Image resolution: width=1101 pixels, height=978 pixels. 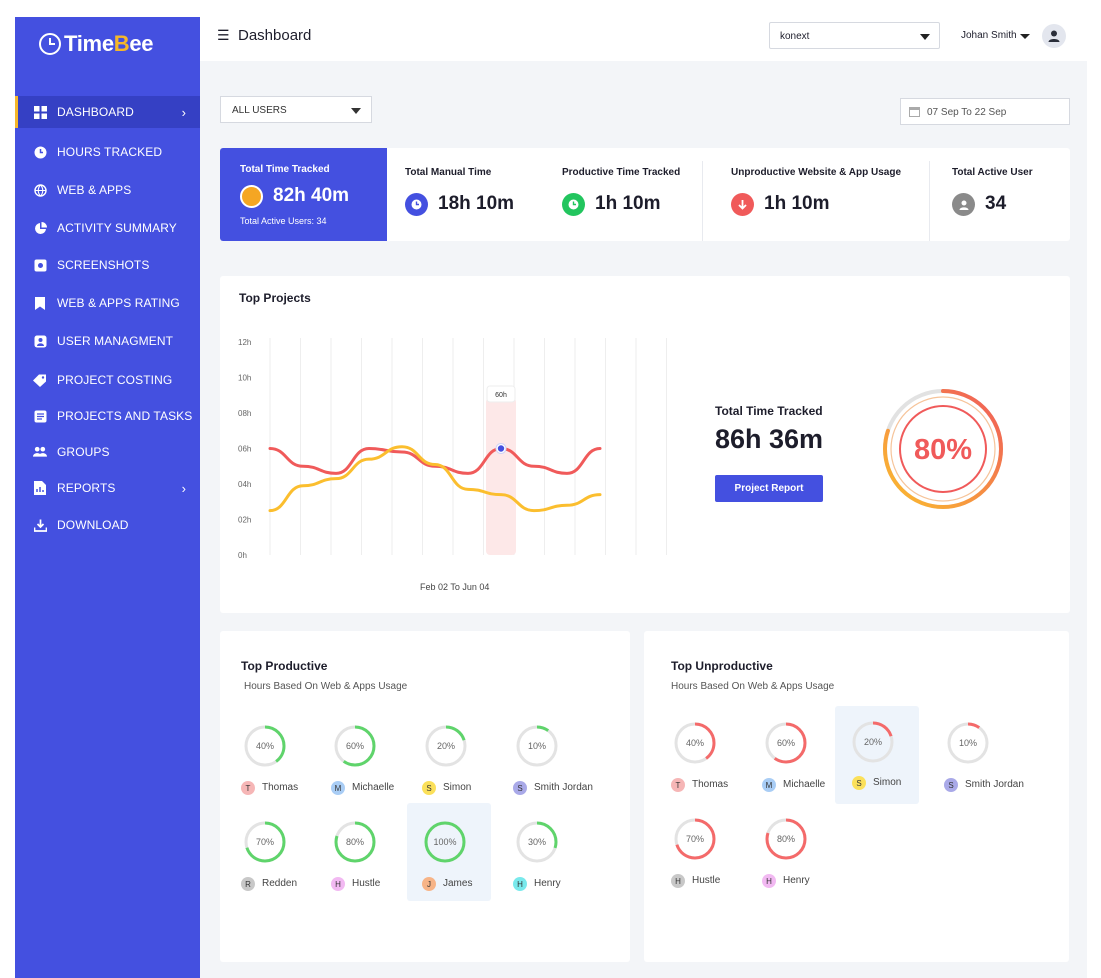 I want to click on user-menu: Johan Smith, so click(x=989, y=35).